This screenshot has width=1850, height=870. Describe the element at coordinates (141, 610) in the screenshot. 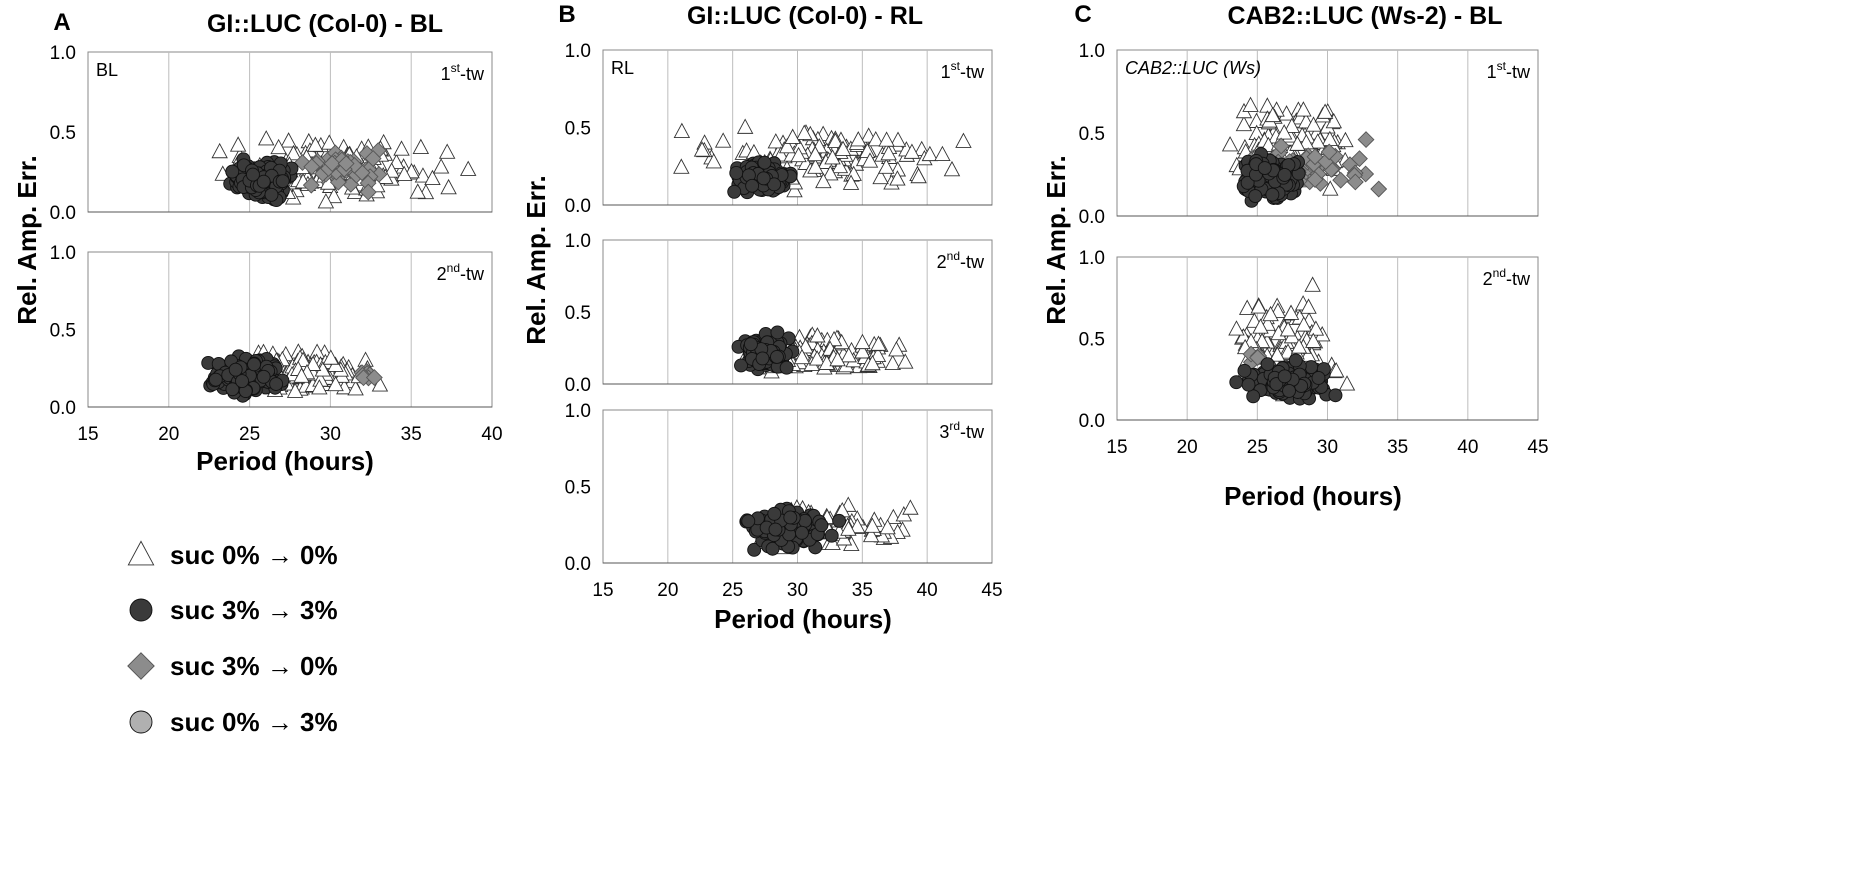

I see `legend-marker-dark` at that location.